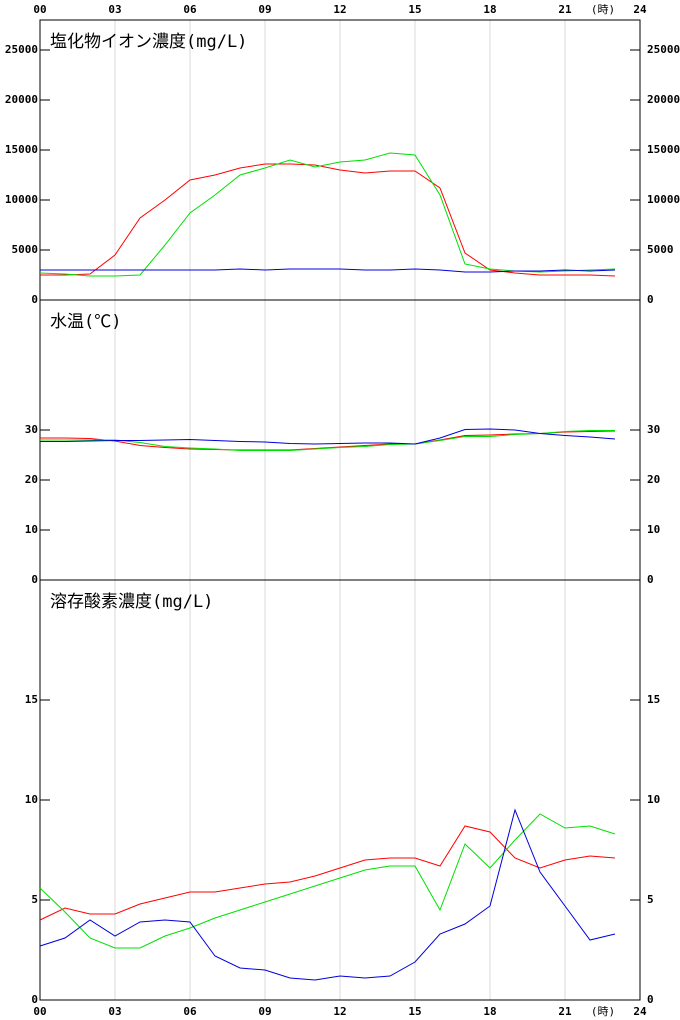 The image size is (680, 1020). What do you see at coordinates (131, 602) in the screenshot?
I see `panel-title: 溶存酸素濃度(mg/L)` at bounding box center [131, 602].